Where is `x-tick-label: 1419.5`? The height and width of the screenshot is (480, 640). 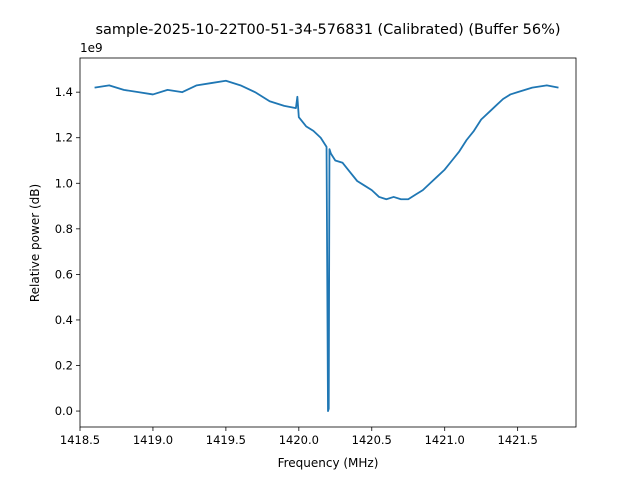 x-tick-label: 1419.5 is located at coordinates (226, 440).